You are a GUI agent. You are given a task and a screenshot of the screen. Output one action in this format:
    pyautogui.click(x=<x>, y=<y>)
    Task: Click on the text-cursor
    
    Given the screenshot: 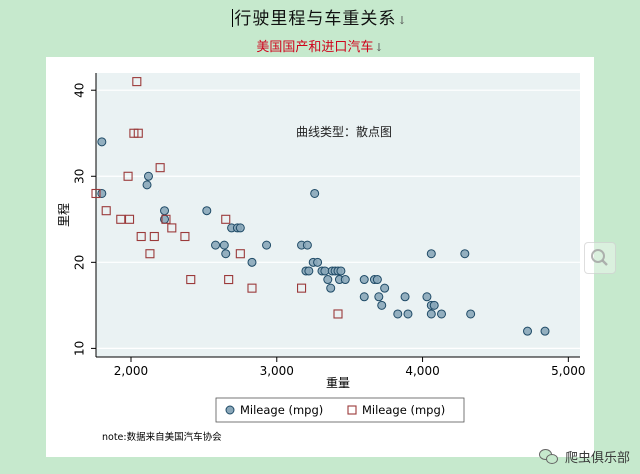 What is the action you would take?
    pyautogui.click(x=233, y=18)
    